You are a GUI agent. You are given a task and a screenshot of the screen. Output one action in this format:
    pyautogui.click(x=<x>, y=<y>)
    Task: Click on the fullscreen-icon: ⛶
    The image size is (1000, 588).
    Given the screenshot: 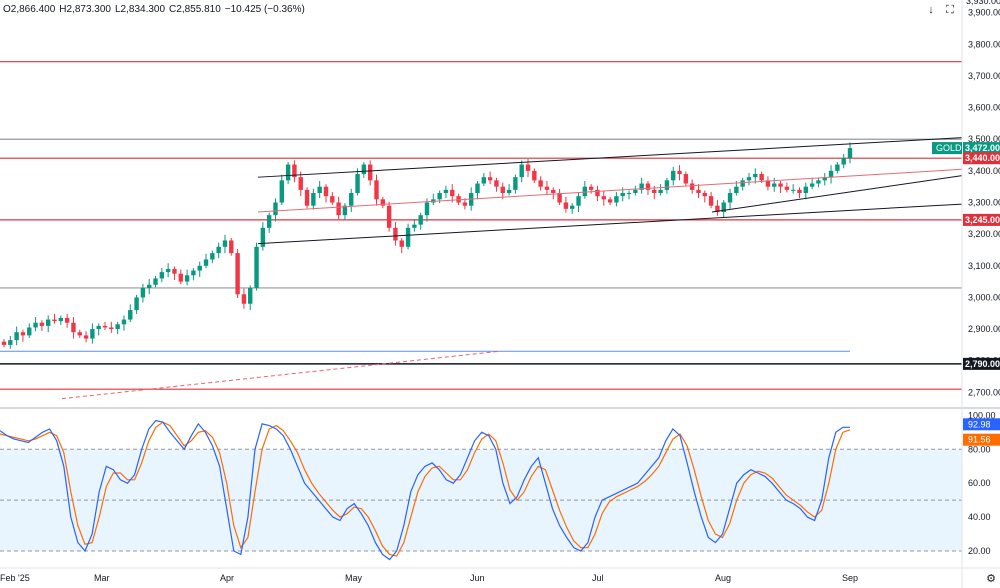 What is the action you would take?
    pyautogui.click(x=950, y=9)
    